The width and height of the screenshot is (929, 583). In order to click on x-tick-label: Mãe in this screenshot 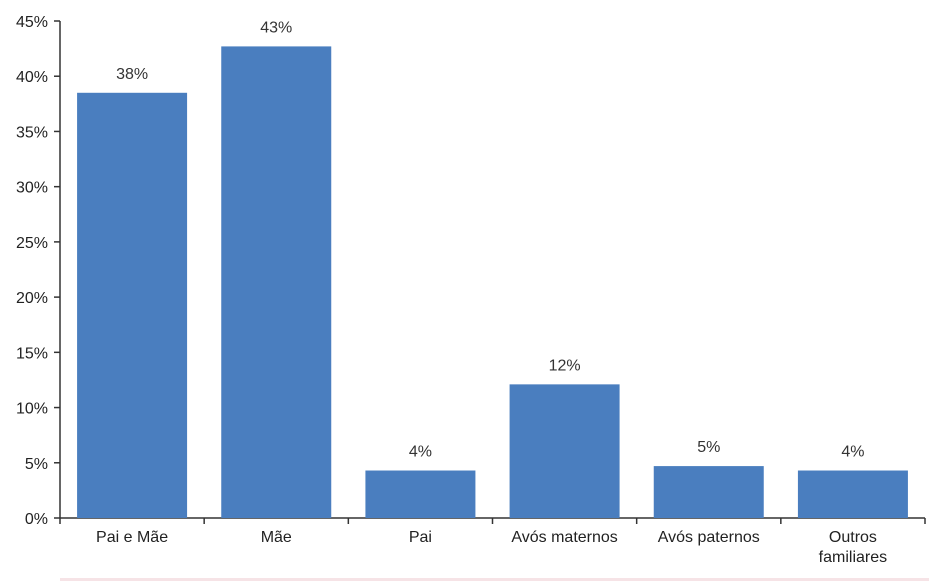, I will do `click(276, 537)`.